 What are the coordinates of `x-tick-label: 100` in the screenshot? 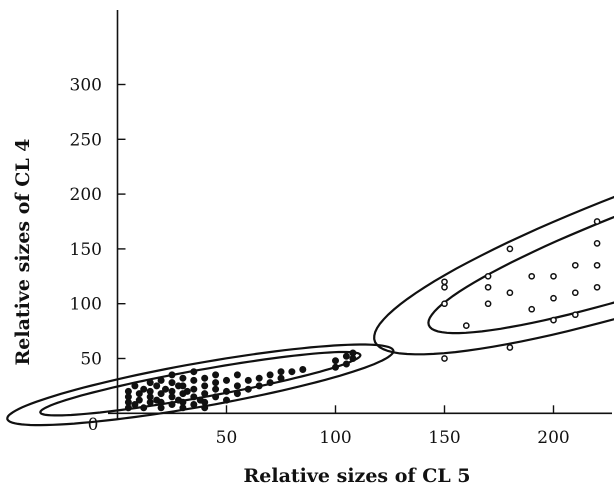 It's located at (335, 438).